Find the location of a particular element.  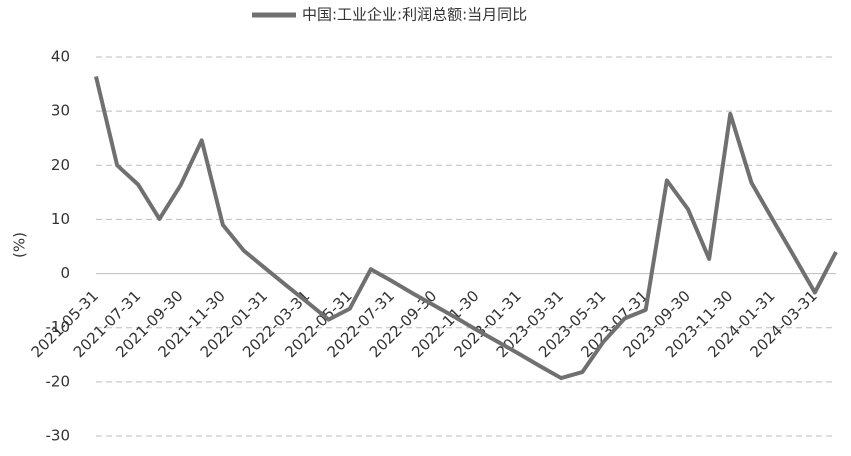

y-tick-label: 20 is located at coordinates (60, 165).